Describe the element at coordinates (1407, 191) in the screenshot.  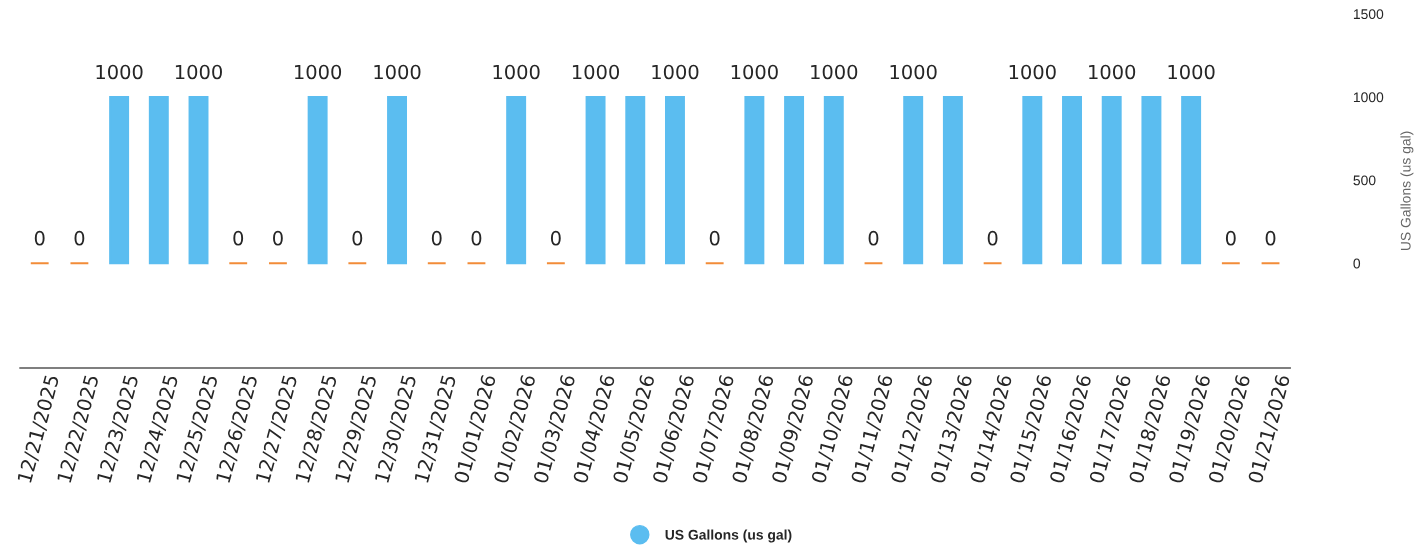
I see `y-axis-title: US Gallons (us gal)` at that location.